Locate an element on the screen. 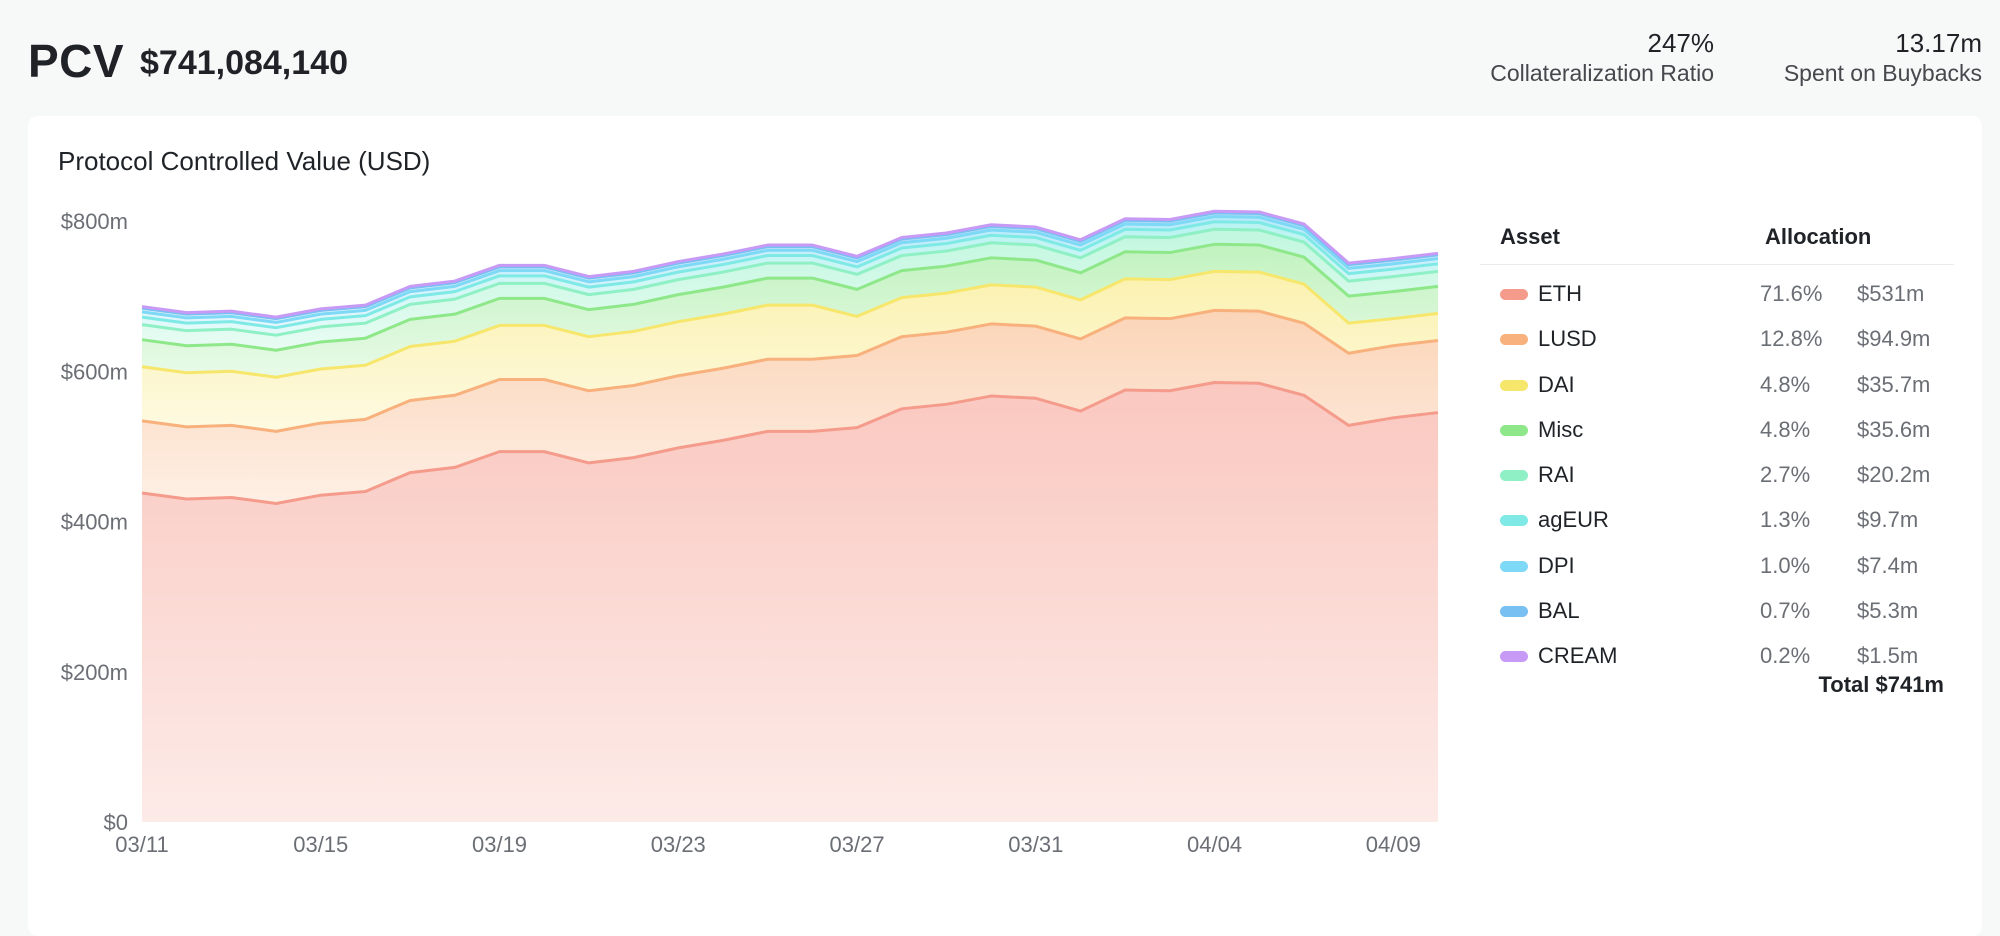  asset-name: RAI is located at coordinates (1556, 475).